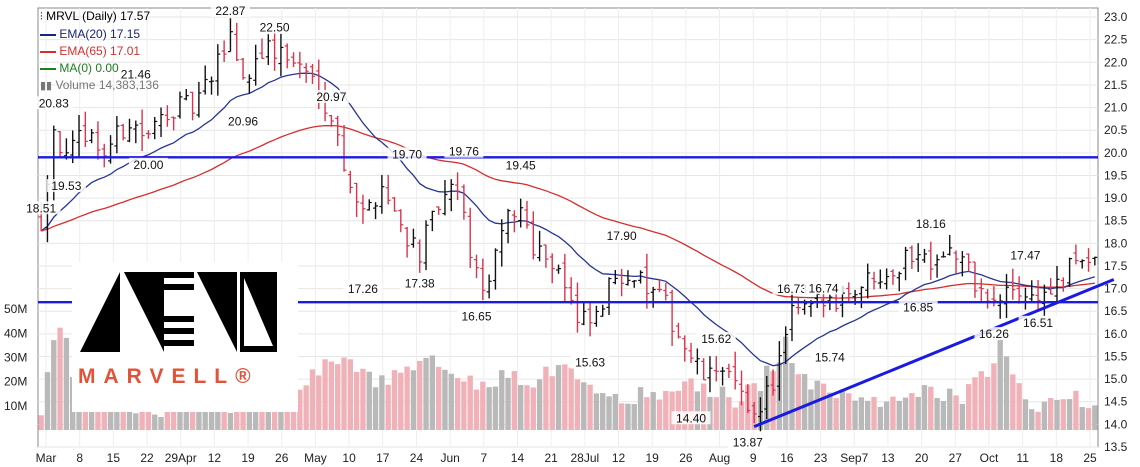 This screenshot has height=467, width=1140. I want to click on date-tick-label: 11, so click(1022, 458).